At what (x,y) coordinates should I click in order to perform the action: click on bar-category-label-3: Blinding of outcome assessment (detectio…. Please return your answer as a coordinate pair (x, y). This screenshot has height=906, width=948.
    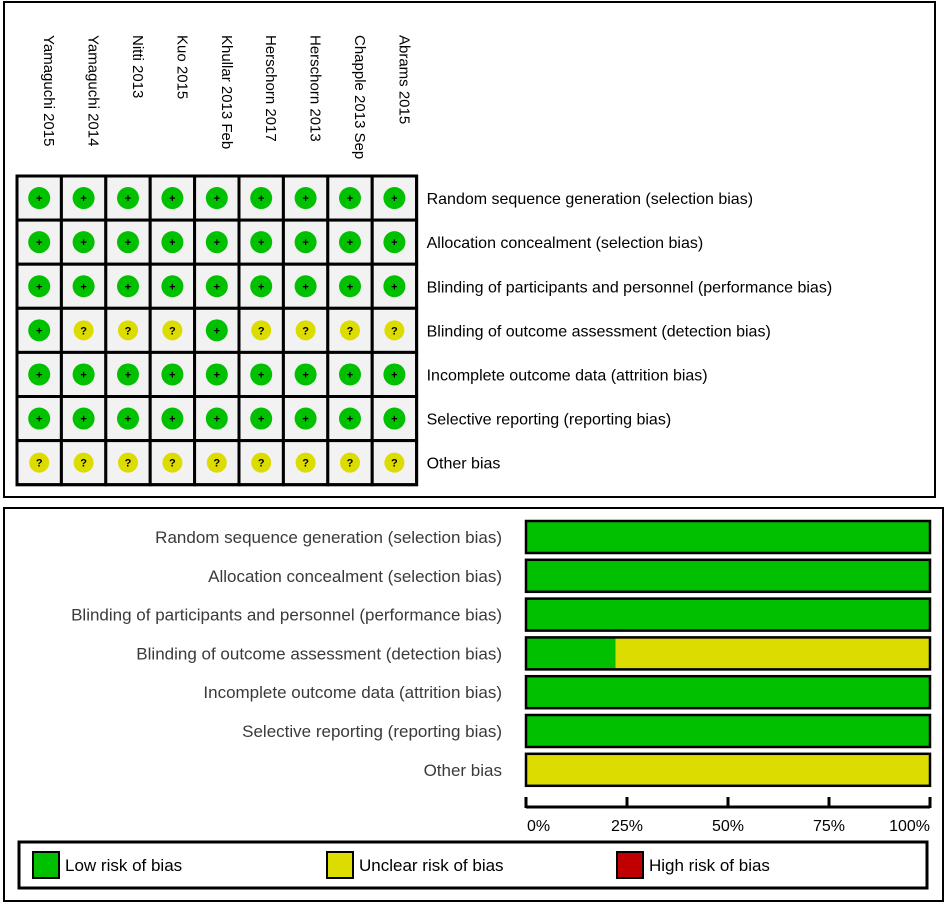
    Looking at the image, I should click on (319, 653).